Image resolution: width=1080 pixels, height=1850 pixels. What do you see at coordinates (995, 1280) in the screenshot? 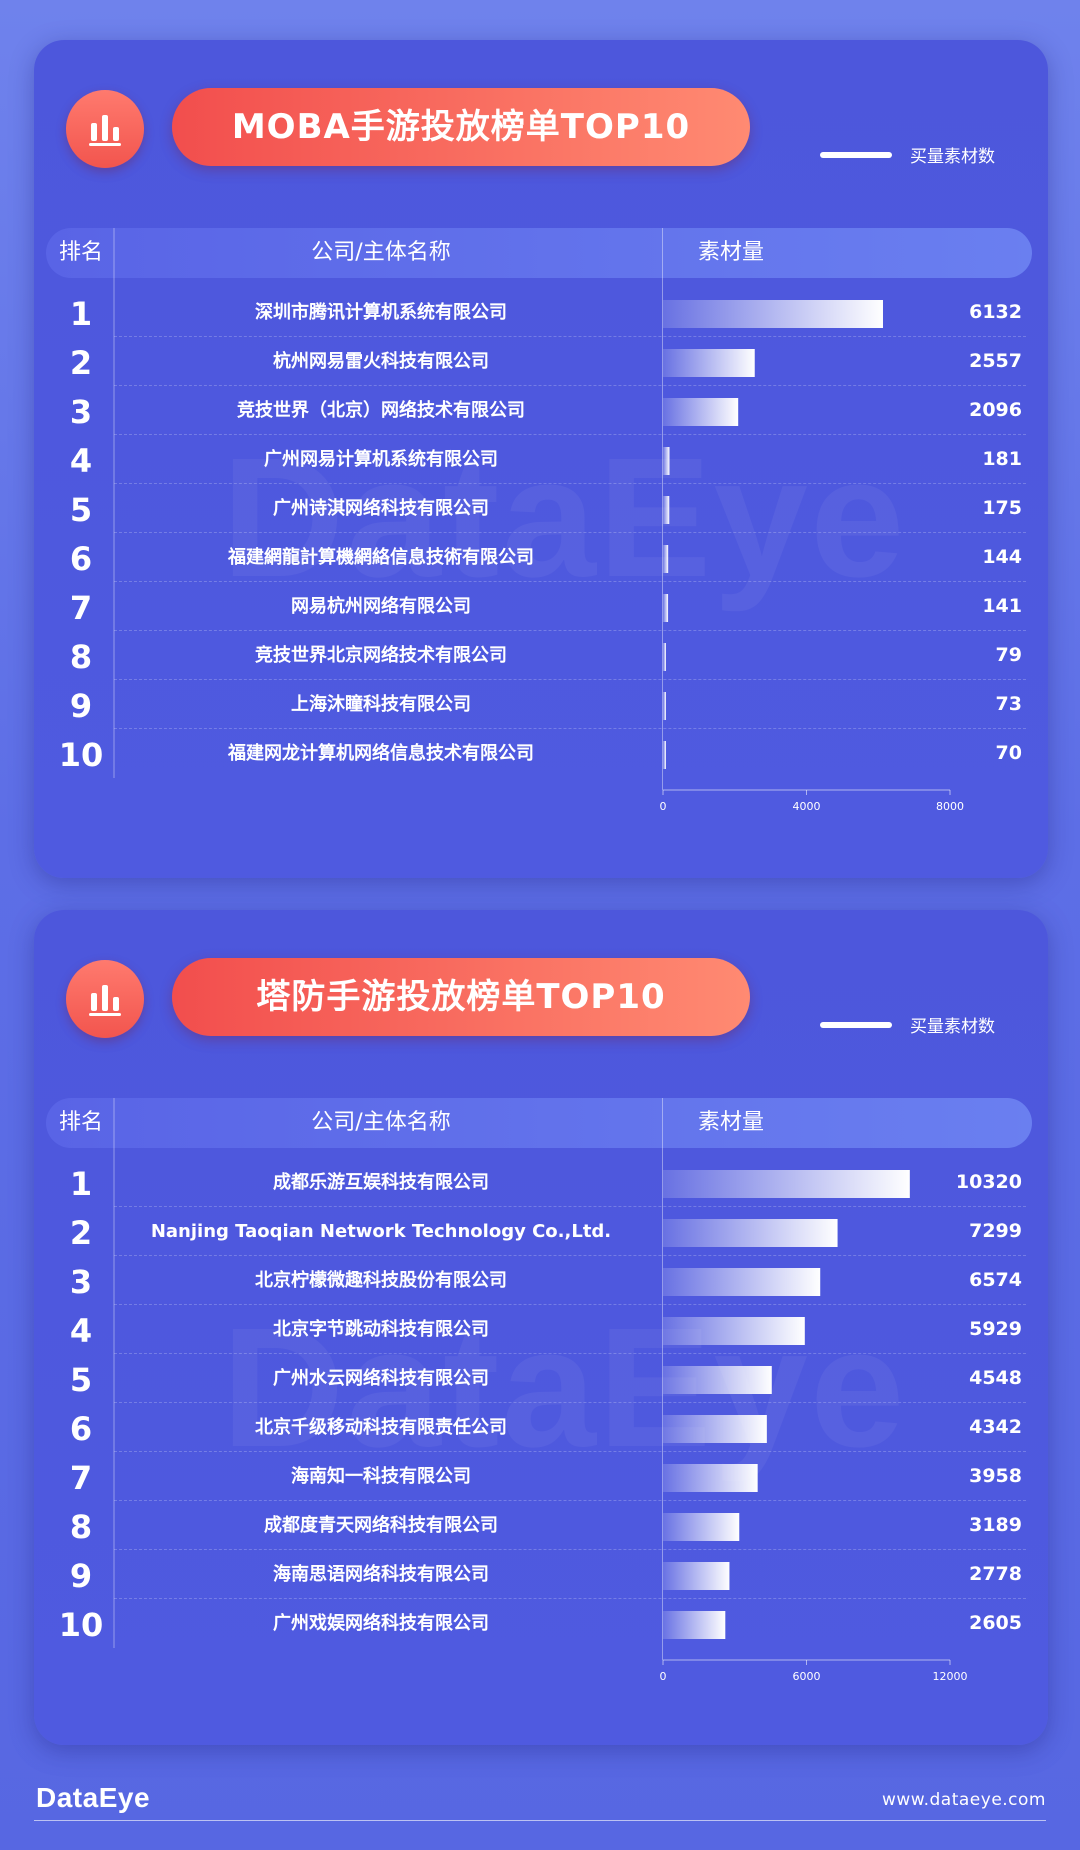
I see `data-label: 6574` at bounding box center [995, 1280].